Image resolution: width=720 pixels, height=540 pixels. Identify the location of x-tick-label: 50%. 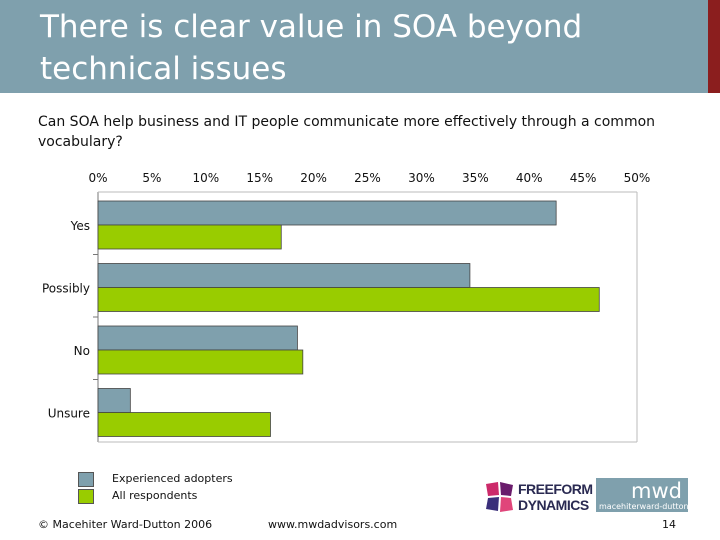
(637, 178).